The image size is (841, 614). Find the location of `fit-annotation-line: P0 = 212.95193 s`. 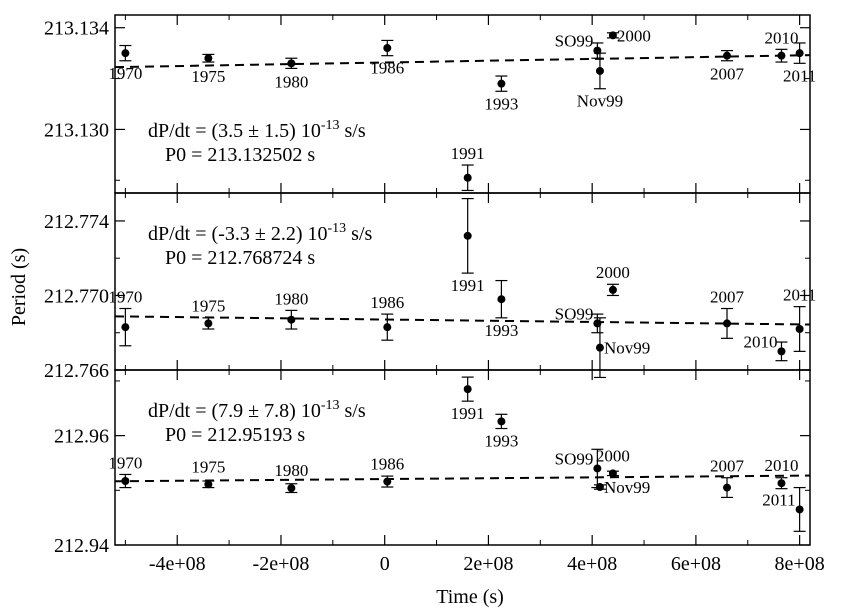

fit-annotation-line: P0 = 212.95193 s is located at coordinates (235, 435).